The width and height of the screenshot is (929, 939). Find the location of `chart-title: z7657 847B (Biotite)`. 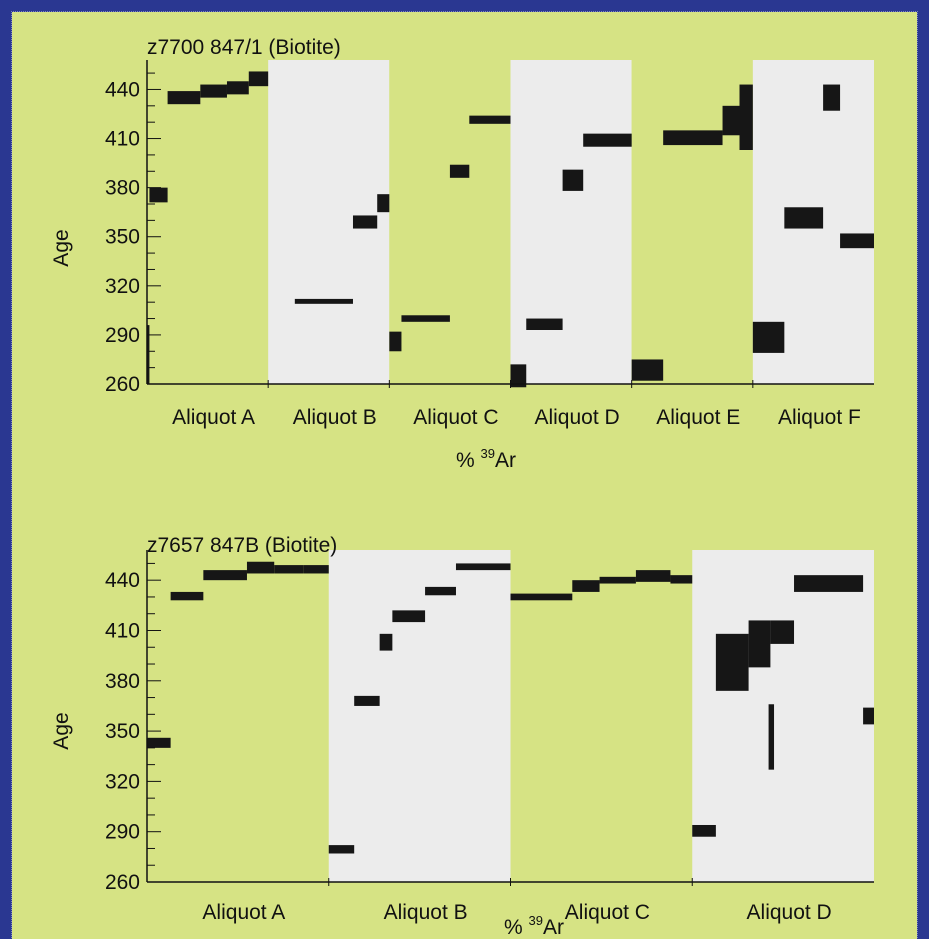

chart-title: z7657 847B (Biotite) is located at coordinates (242, 545).